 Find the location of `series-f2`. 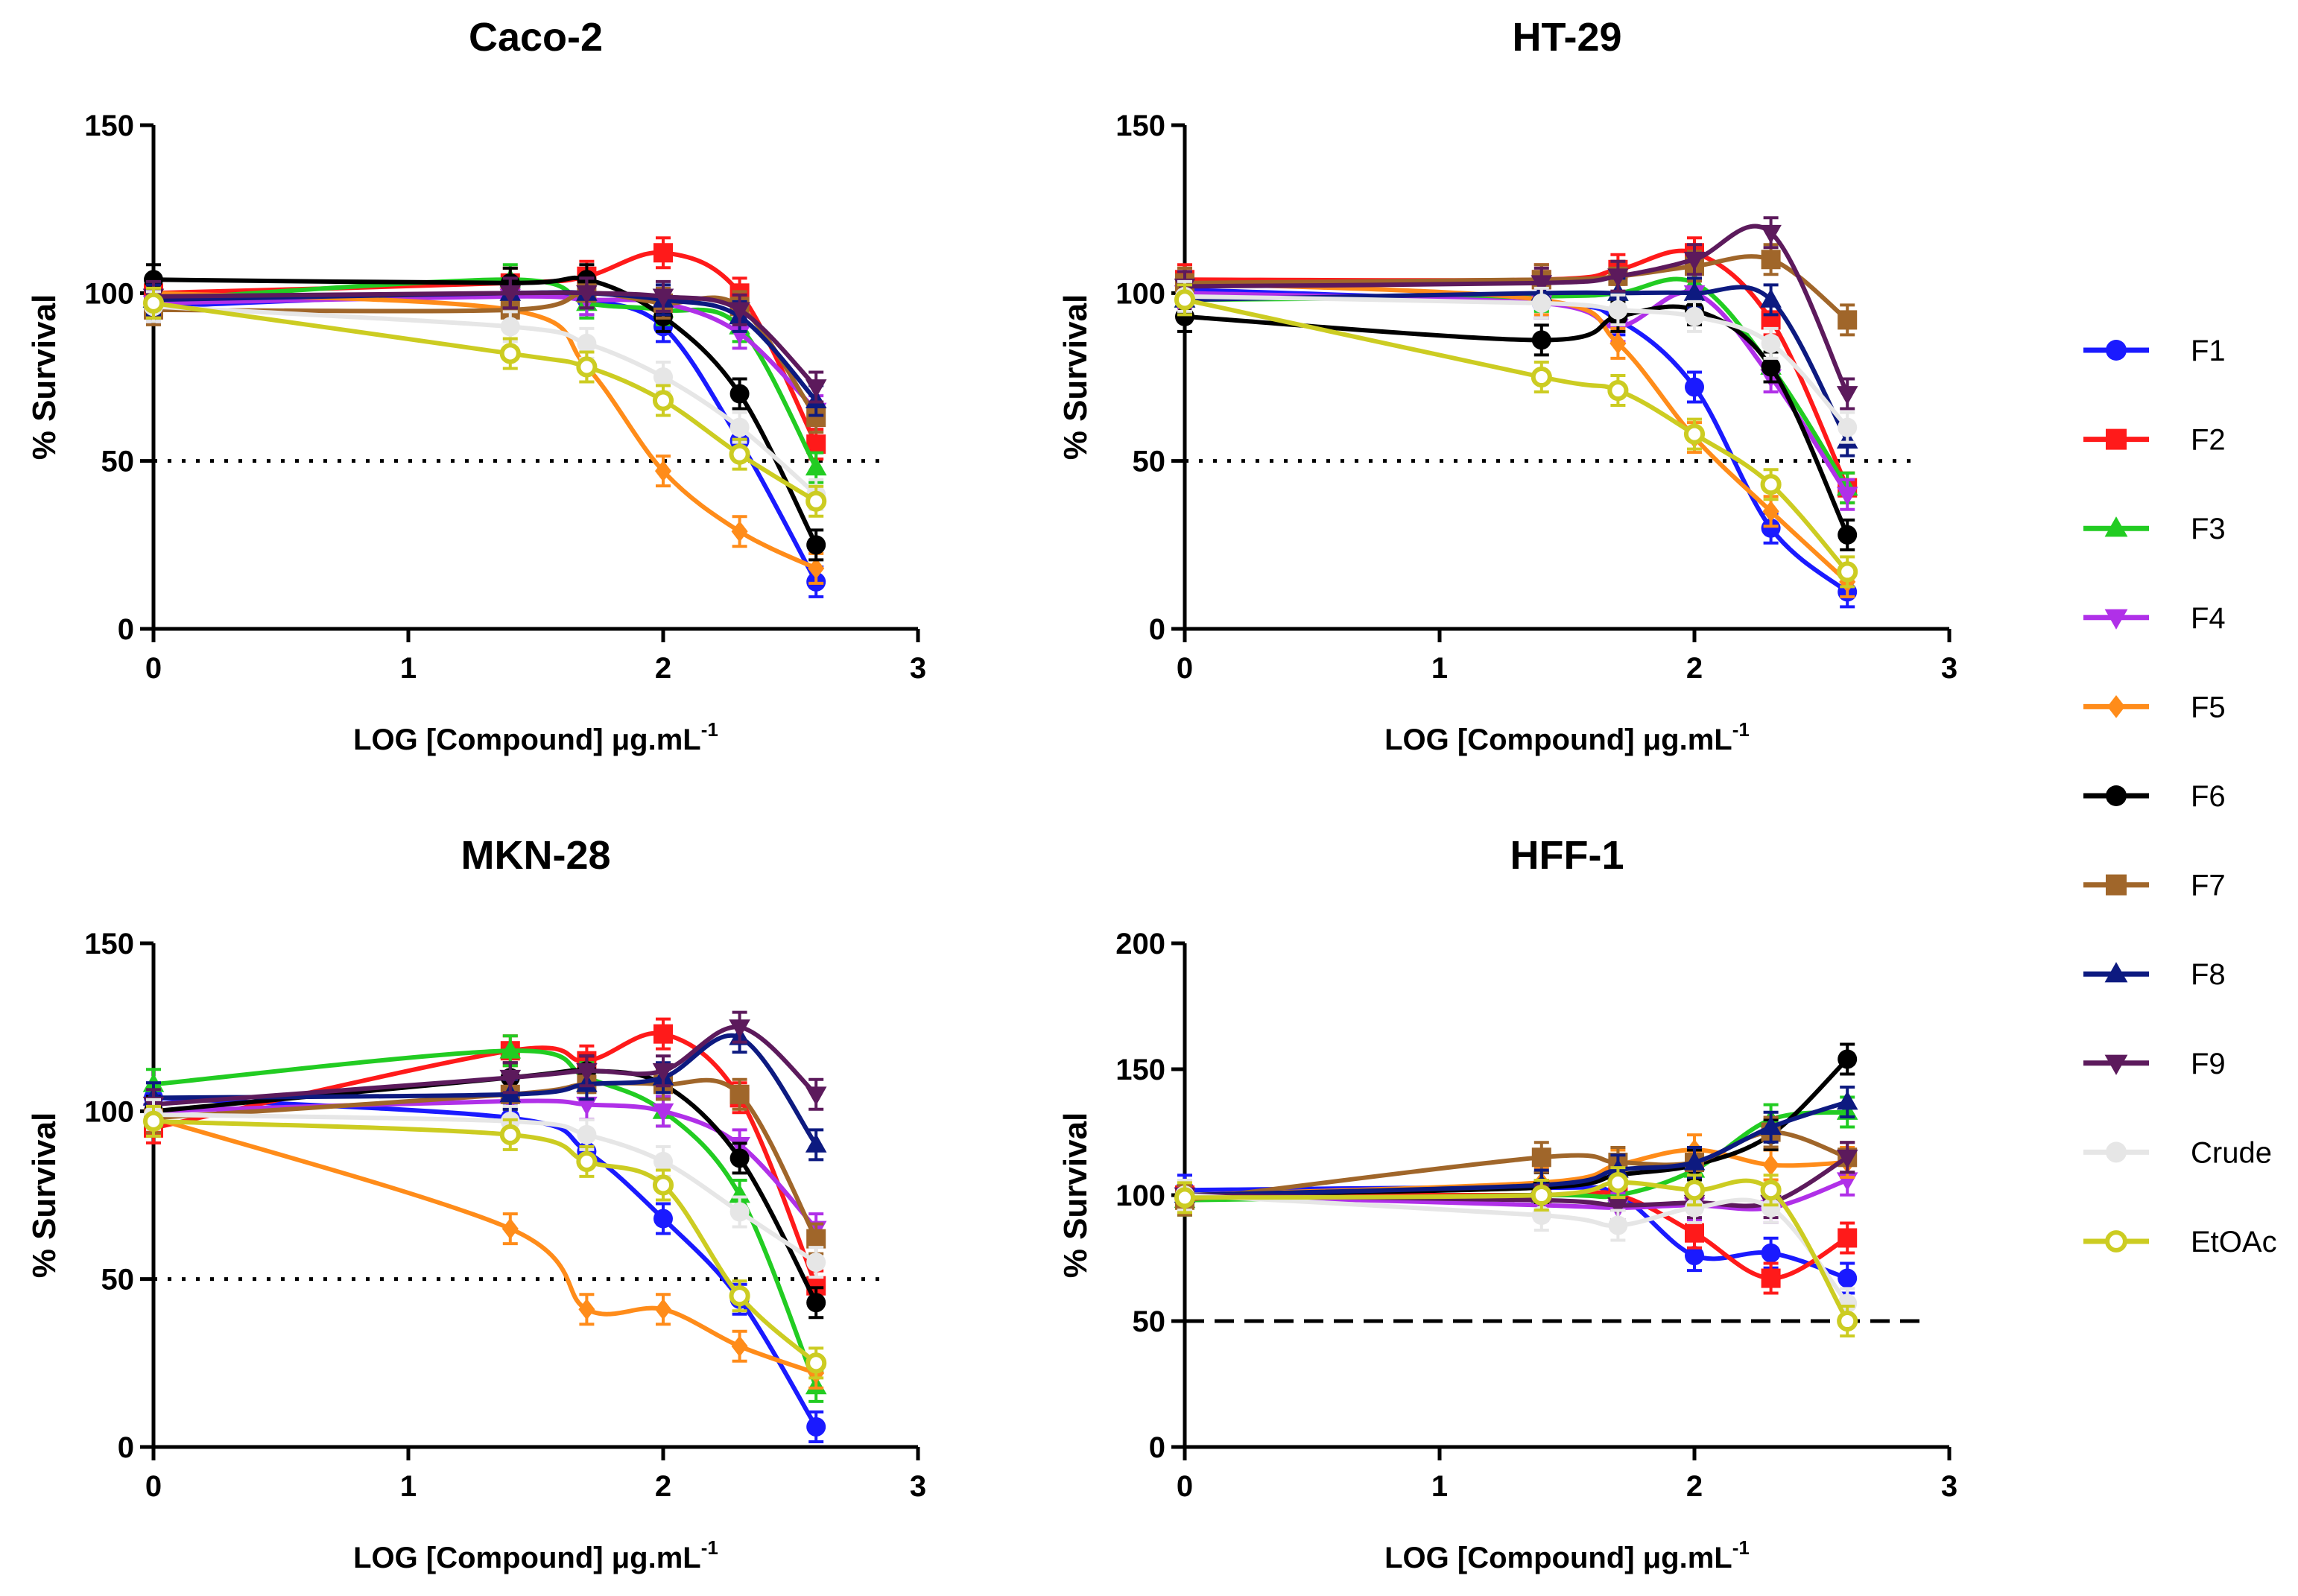

series-f2 is located at coordinates (485, 1159).